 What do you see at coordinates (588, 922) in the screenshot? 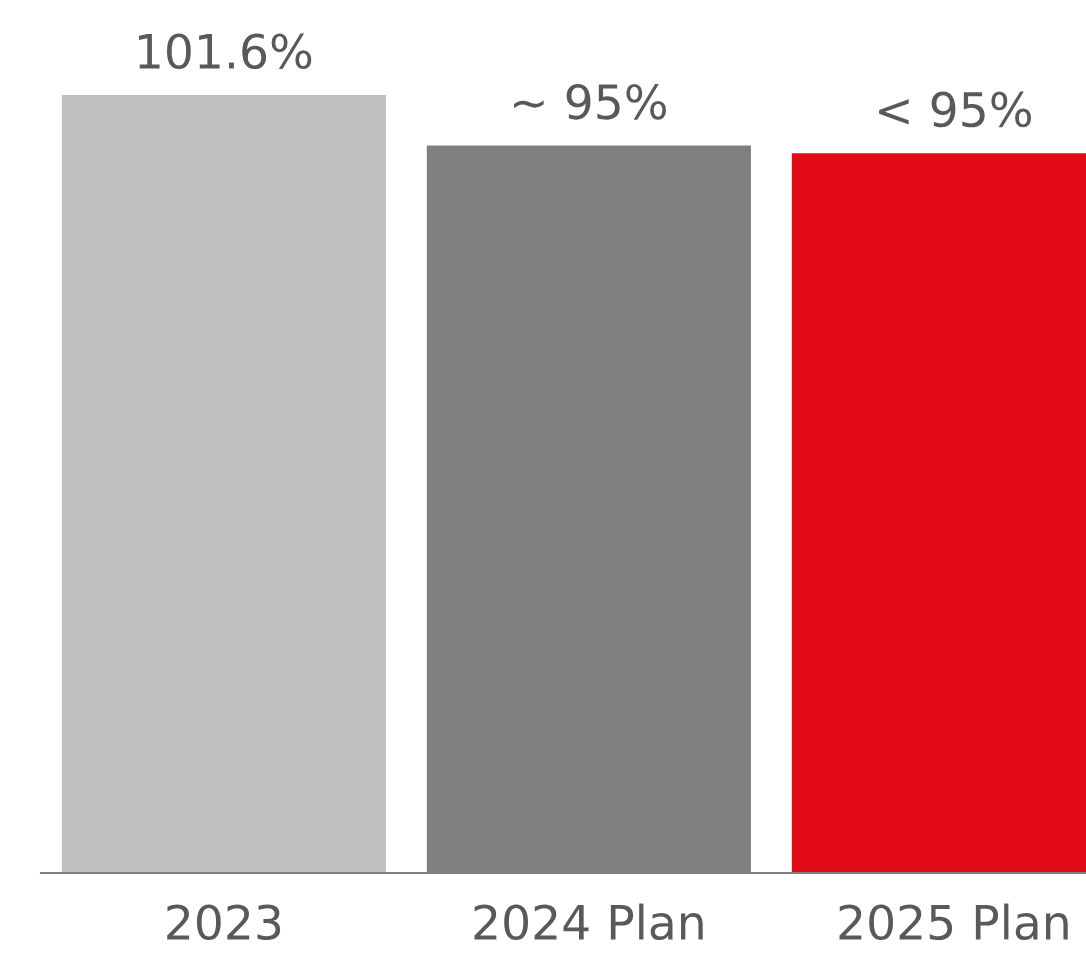
I see `x-tick-label: 2024 Plan` at bounding box center [588, 922].